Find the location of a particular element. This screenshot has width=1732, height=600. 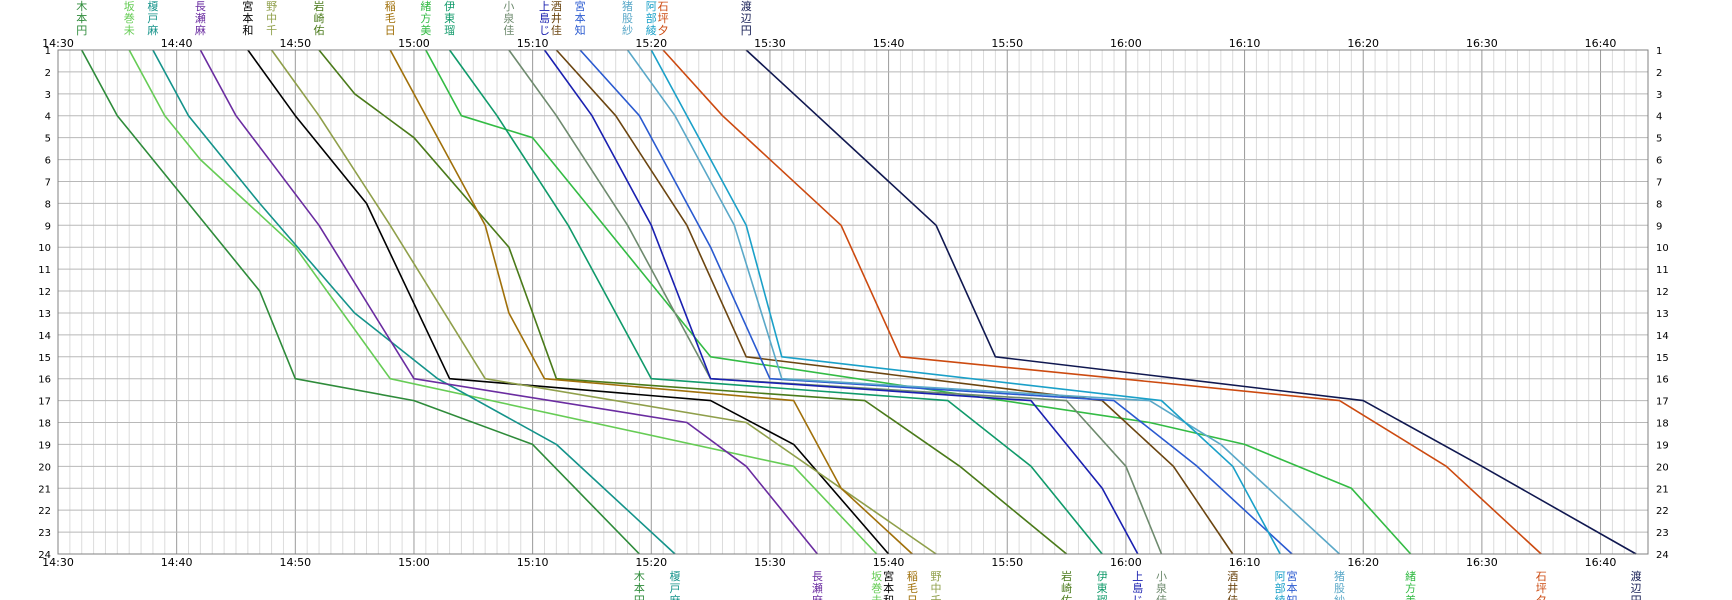

y-tick-label-left: 24 is located at coordinates (44, 555).